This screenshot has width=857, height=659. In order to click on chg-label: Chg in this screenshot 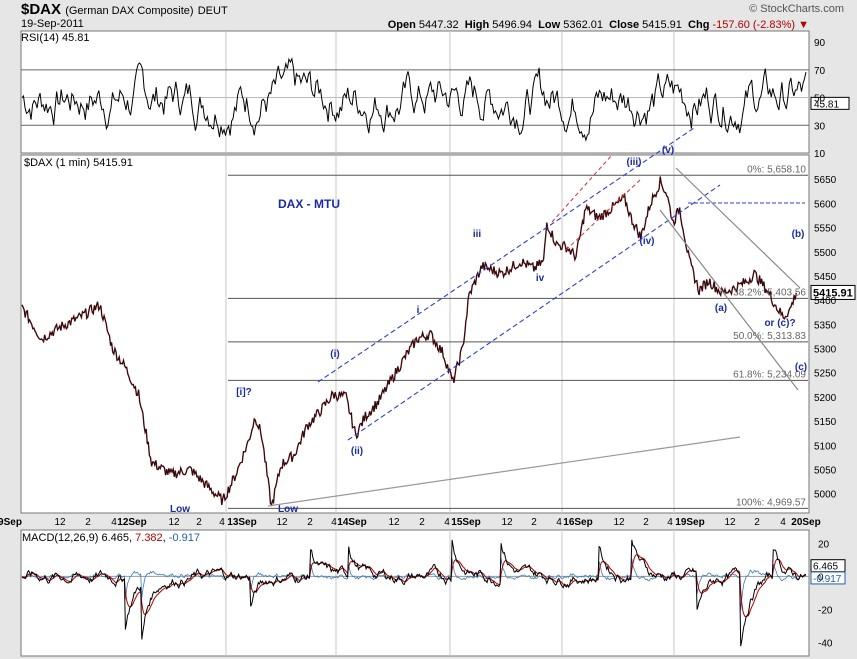, I will do `click(699, 25)`.